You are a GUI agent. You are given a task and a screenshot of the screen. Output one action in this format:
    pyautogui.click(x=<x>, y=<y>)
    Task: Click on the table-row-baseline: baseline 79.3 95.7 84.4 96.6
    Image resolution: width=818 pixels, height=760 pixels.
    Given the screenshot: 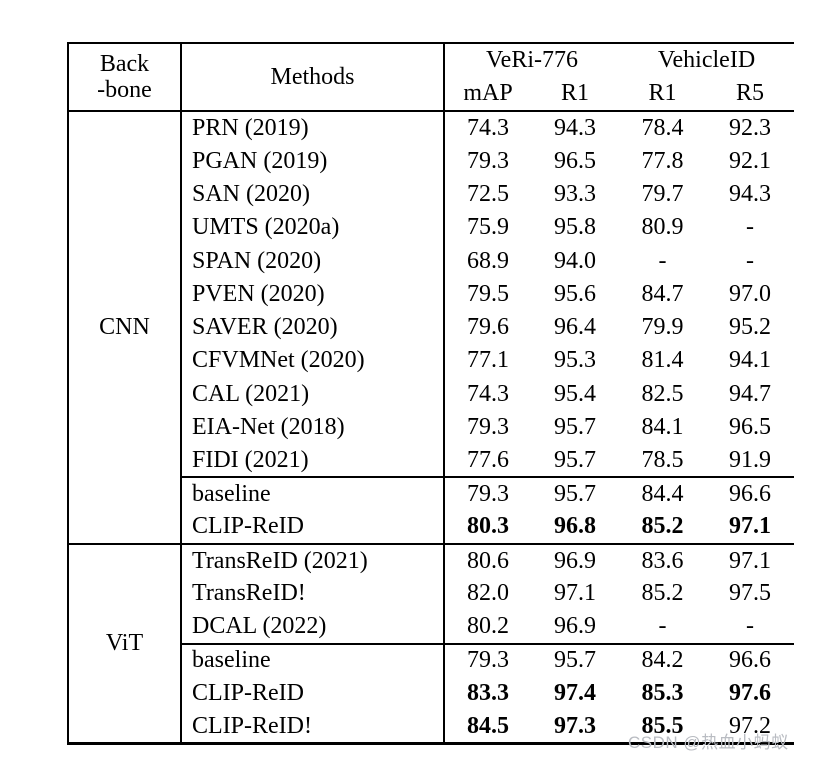 What is the action you would take?
    pyautogui.click(x=431, y=493)
    